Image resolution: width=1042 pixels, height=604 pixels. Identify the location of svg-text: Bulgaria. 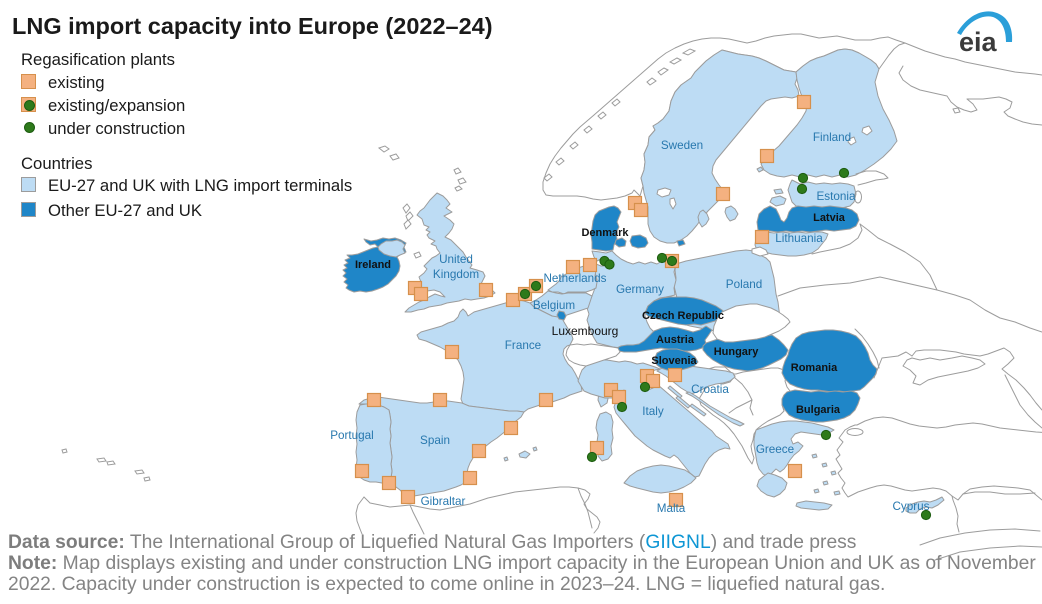
(818, 410).